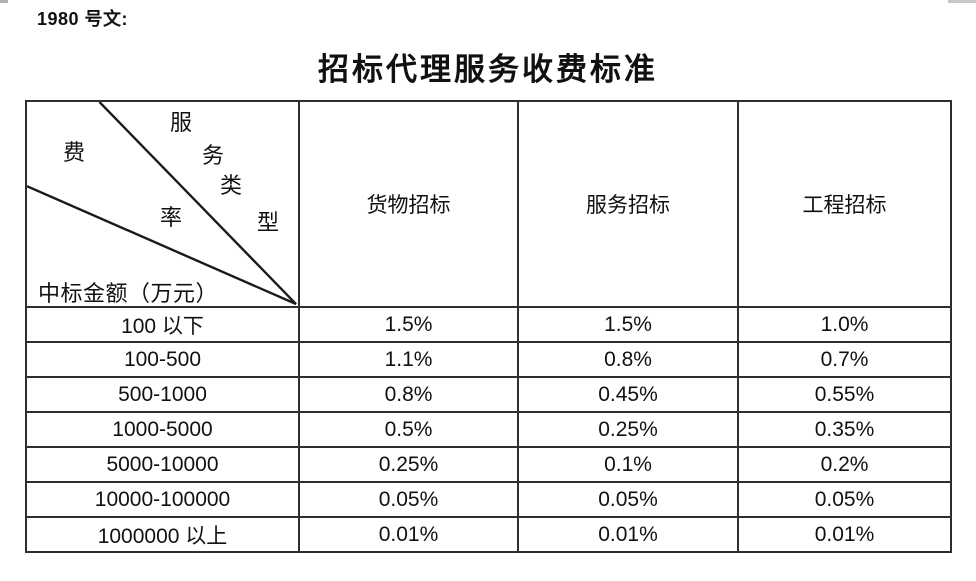 This screenshot has width=976, height=581. I want to click on scan-artifact-top-right, so click(962, 1).